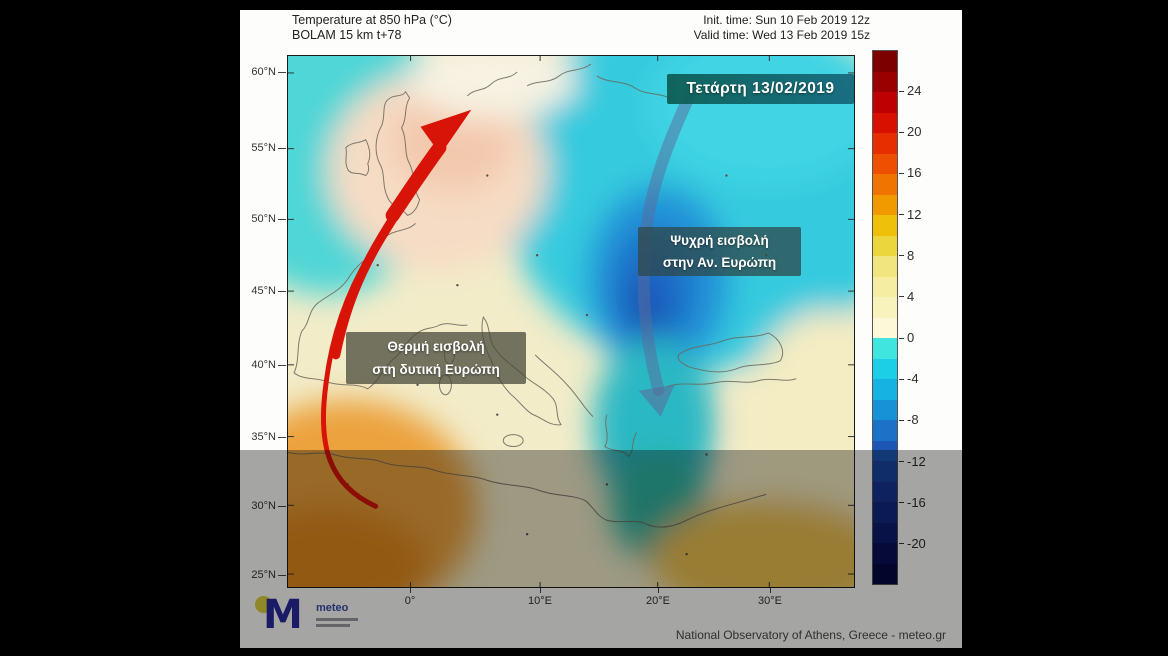 This screenshot has height=656, width=1168. Describe the element at coordinates (263, 365) in the screenshot. I see `lat-label-40n: 40°N` at that location.